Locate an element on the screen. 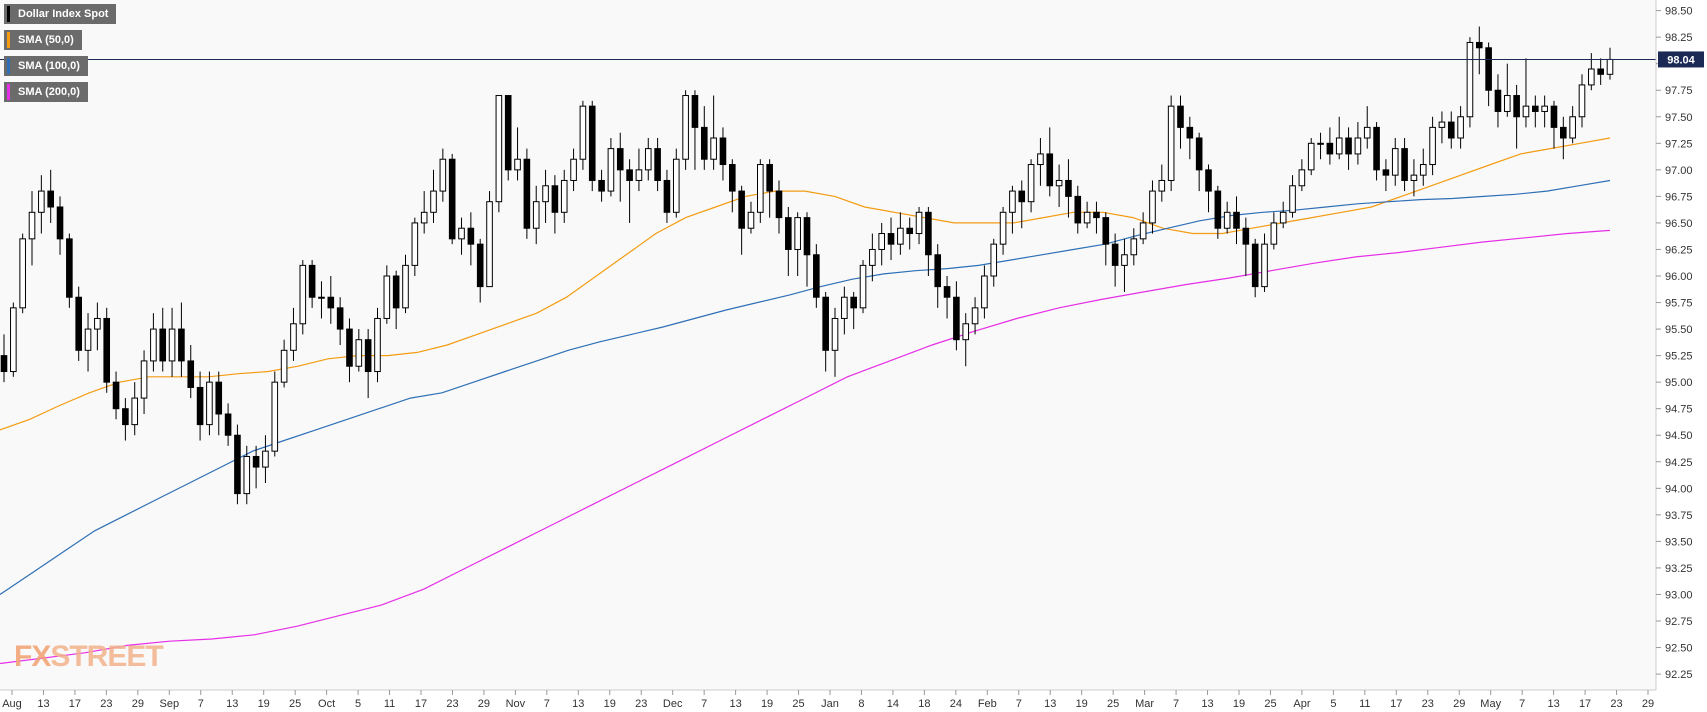 Image resolution: width=1707 pixels, height=712 pixels. y-tick-label: 97.50 is located at coordinates (1679, 118).